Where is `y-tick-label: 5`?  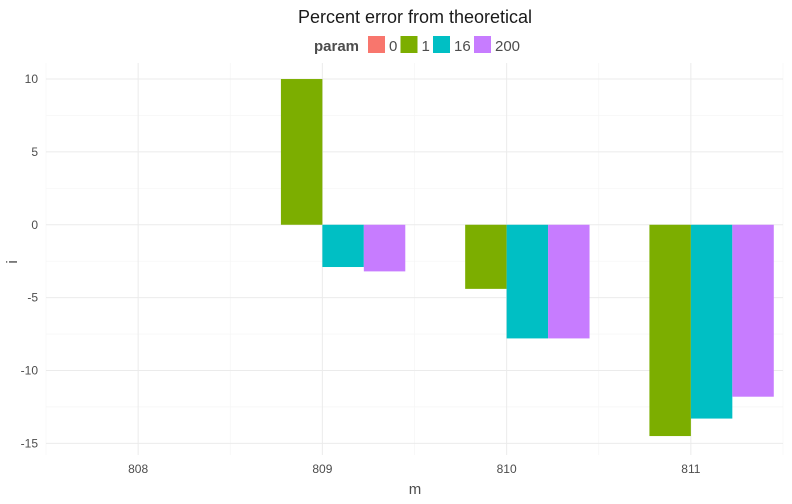
y-tick-label: 5 is located at coordinates (34, 152).